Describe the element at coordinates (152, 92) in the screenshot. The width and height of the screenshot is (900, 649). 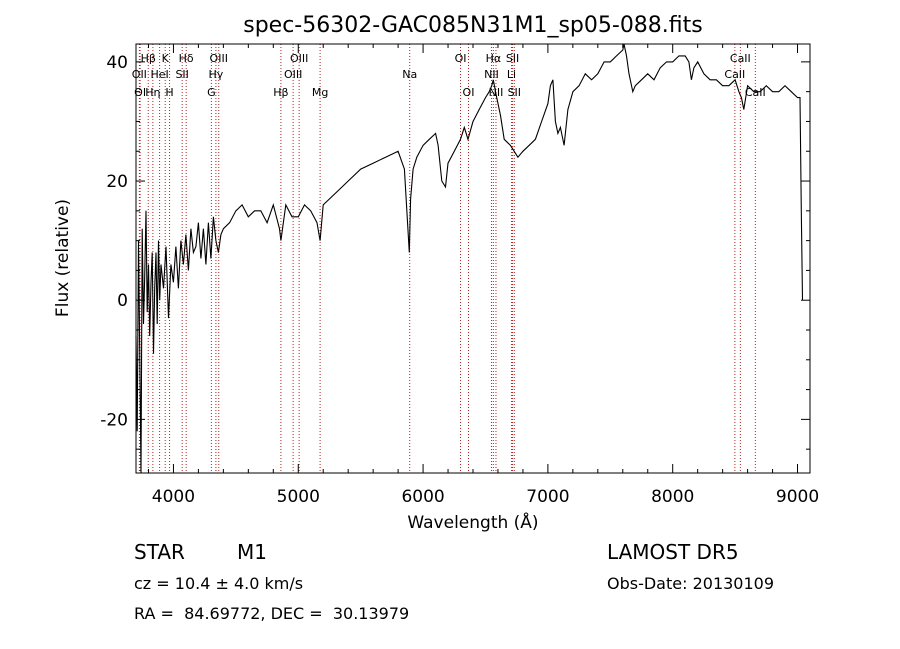
I see `line-label: Hη` at that location.